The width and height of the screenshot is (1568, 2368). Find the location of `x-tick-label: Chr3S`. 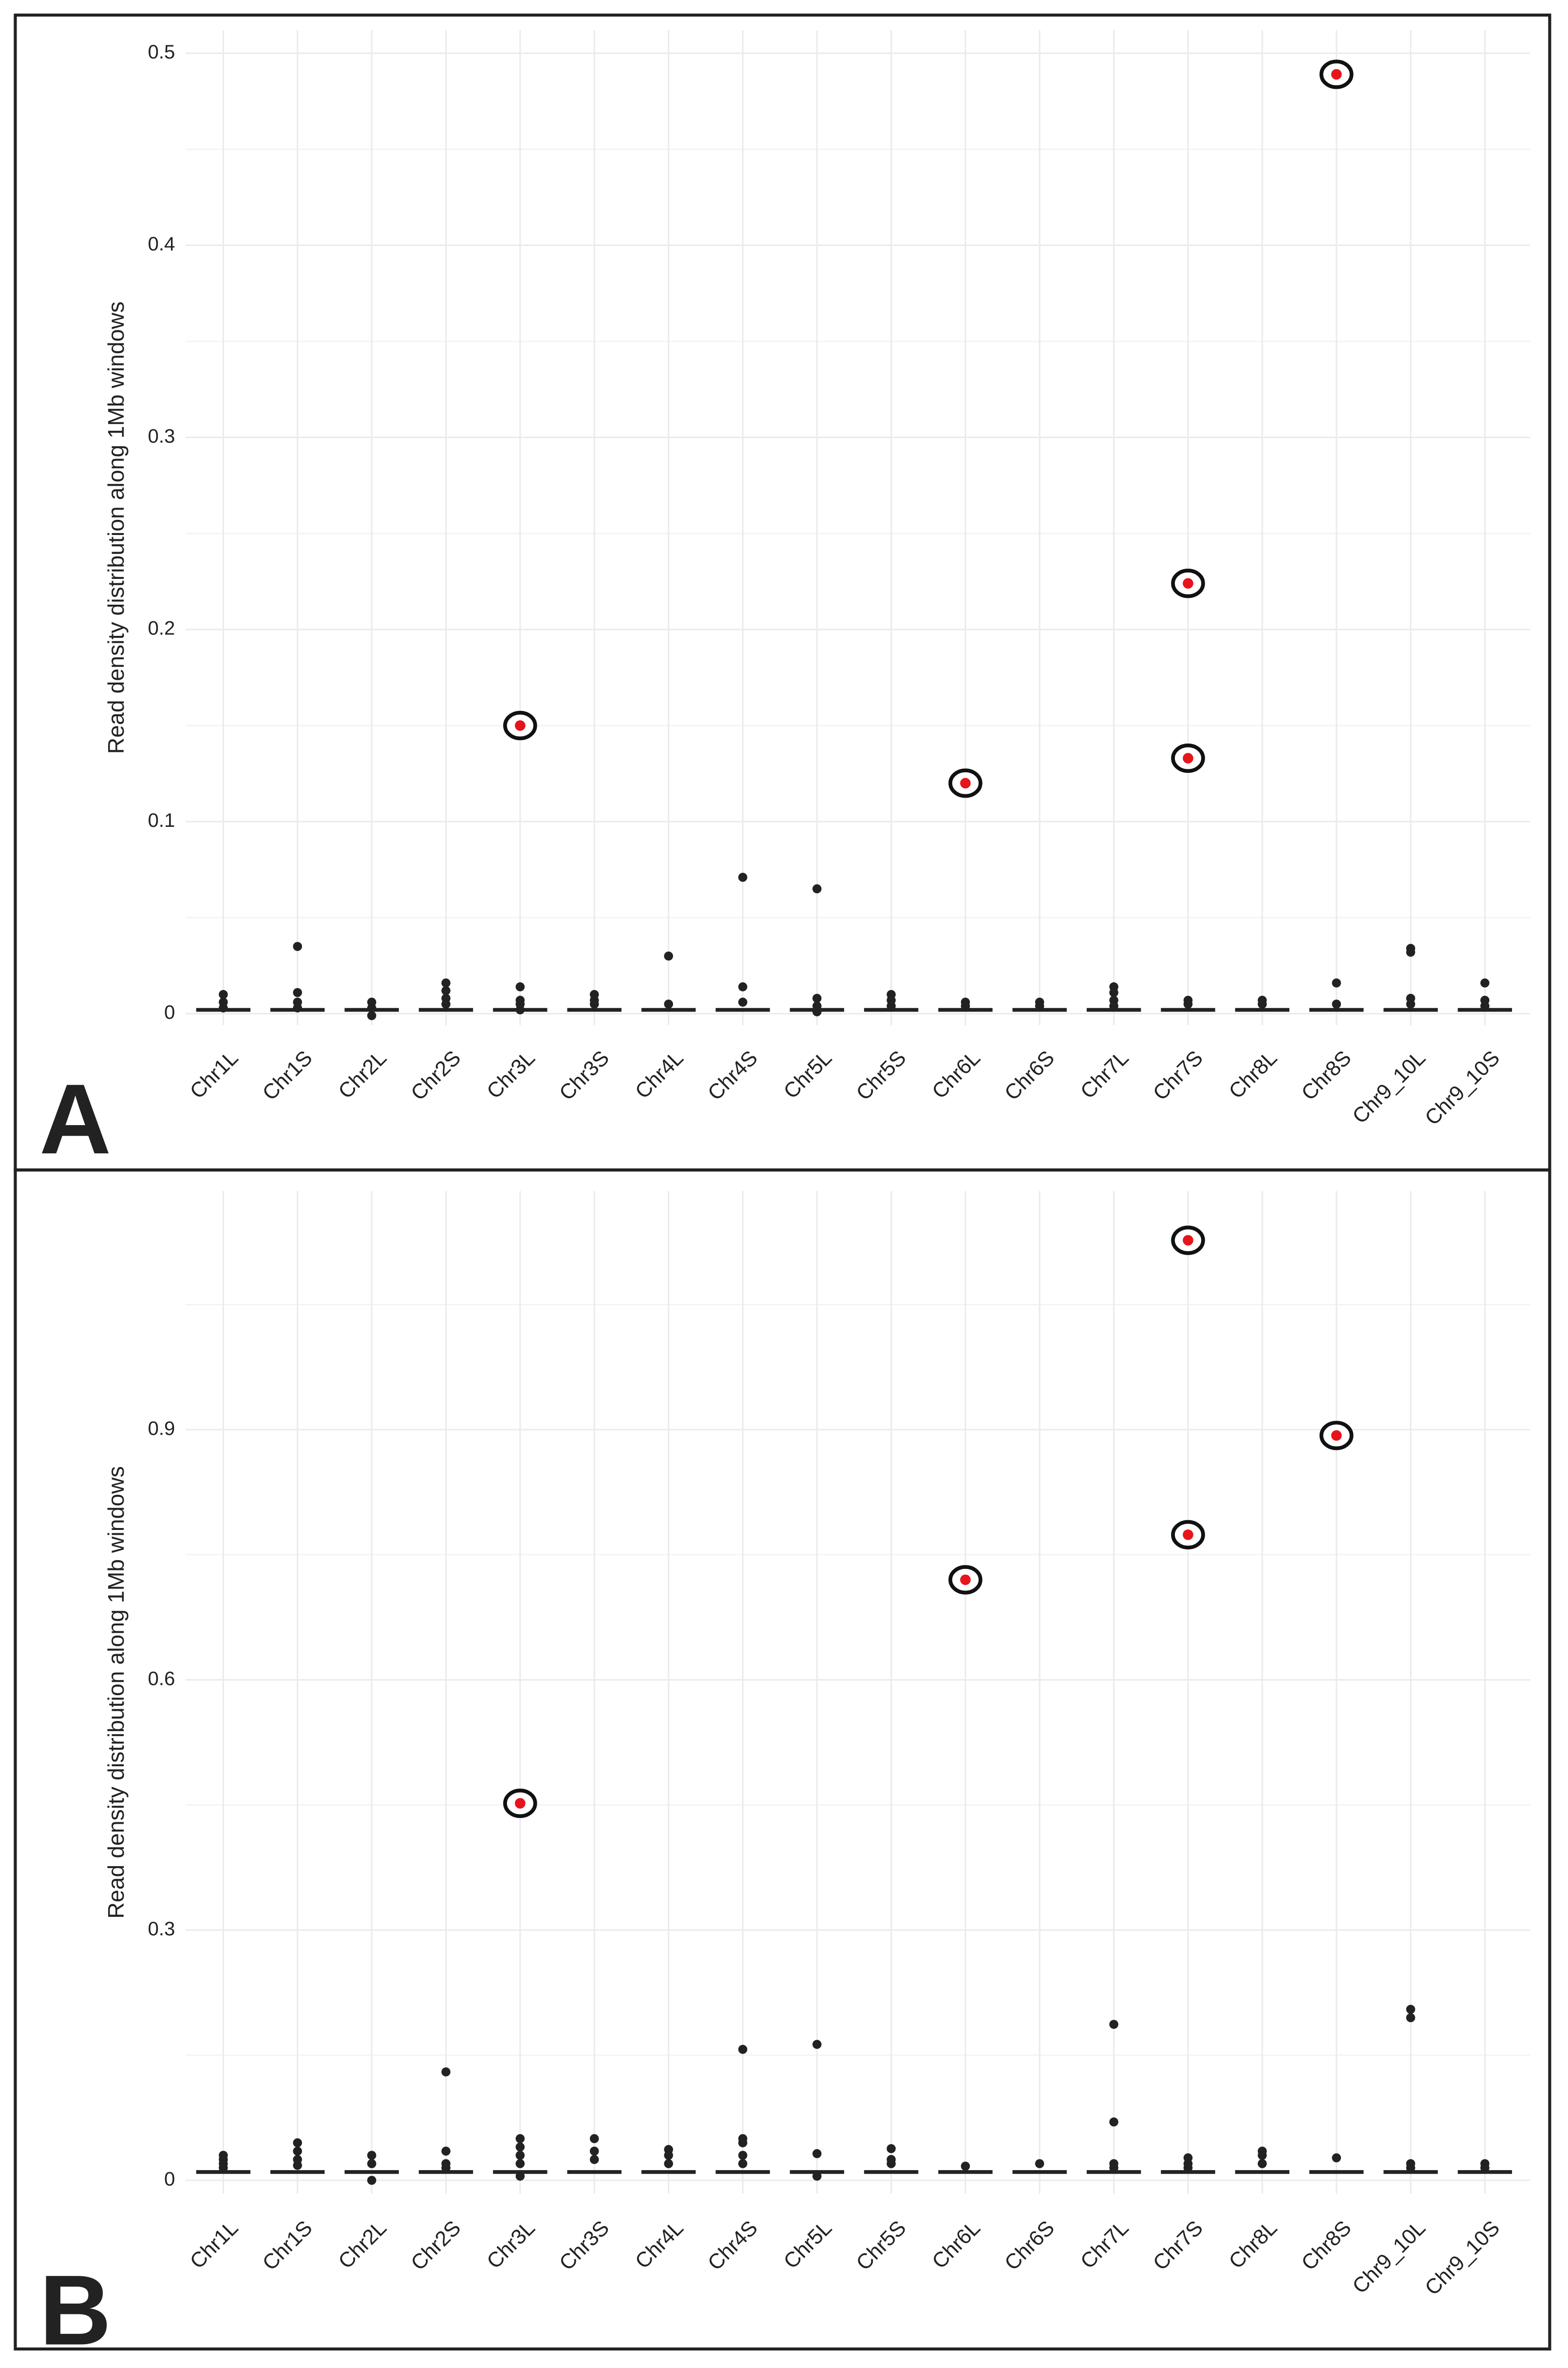

x-tick-label: Chr3S is located at coordinates (584, 1075).